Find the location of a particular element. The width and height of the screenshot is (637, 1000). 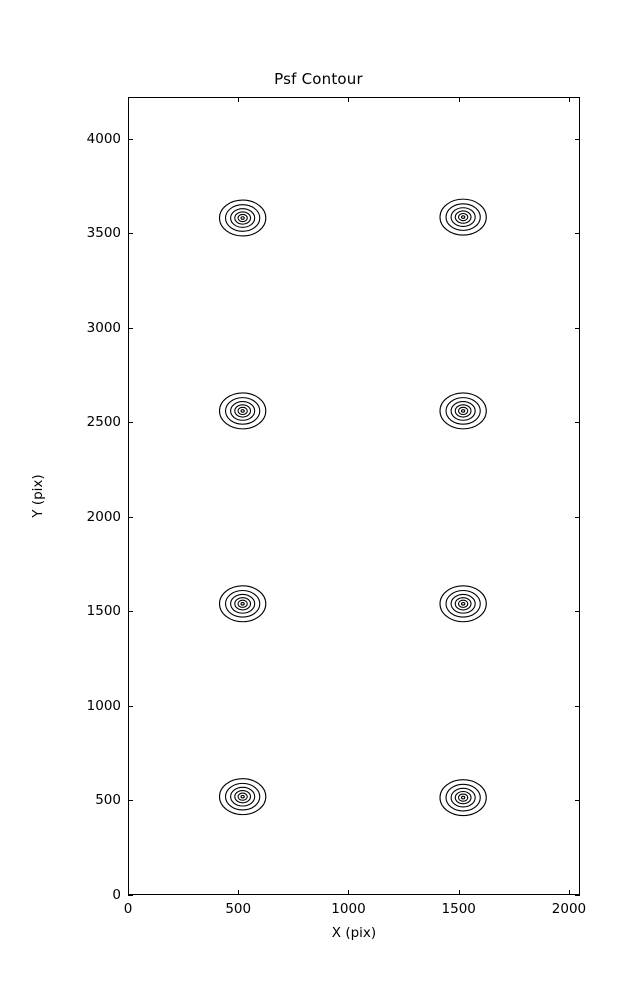

x-tick-label: 2000 is located at coordinates (569, 909).